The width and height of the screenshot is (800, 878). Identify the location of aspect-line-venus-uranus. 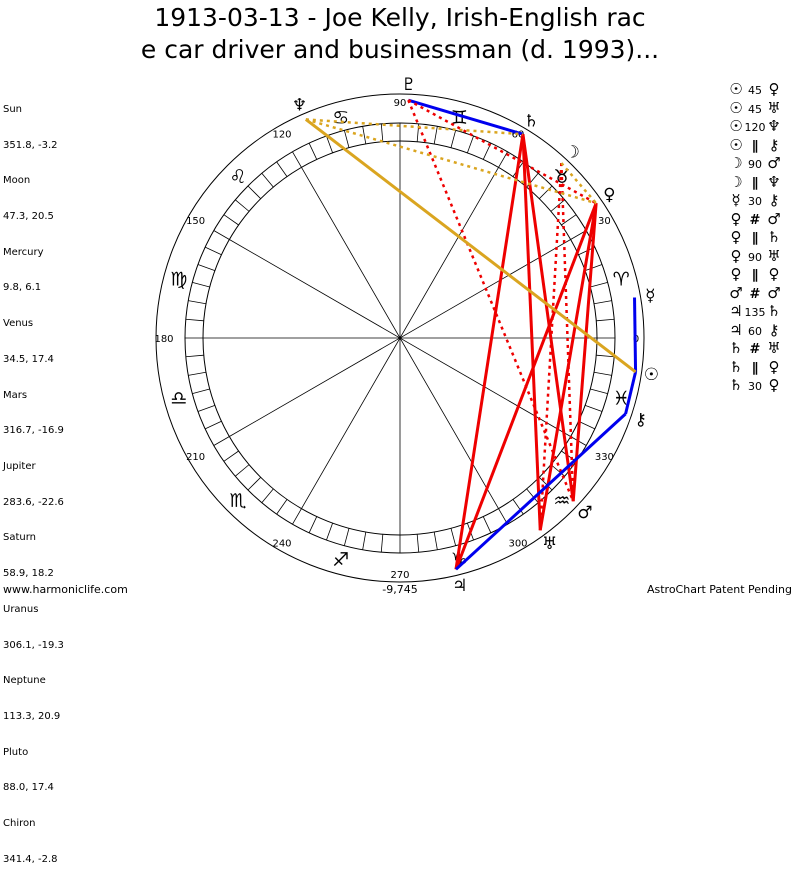
(568, 366).